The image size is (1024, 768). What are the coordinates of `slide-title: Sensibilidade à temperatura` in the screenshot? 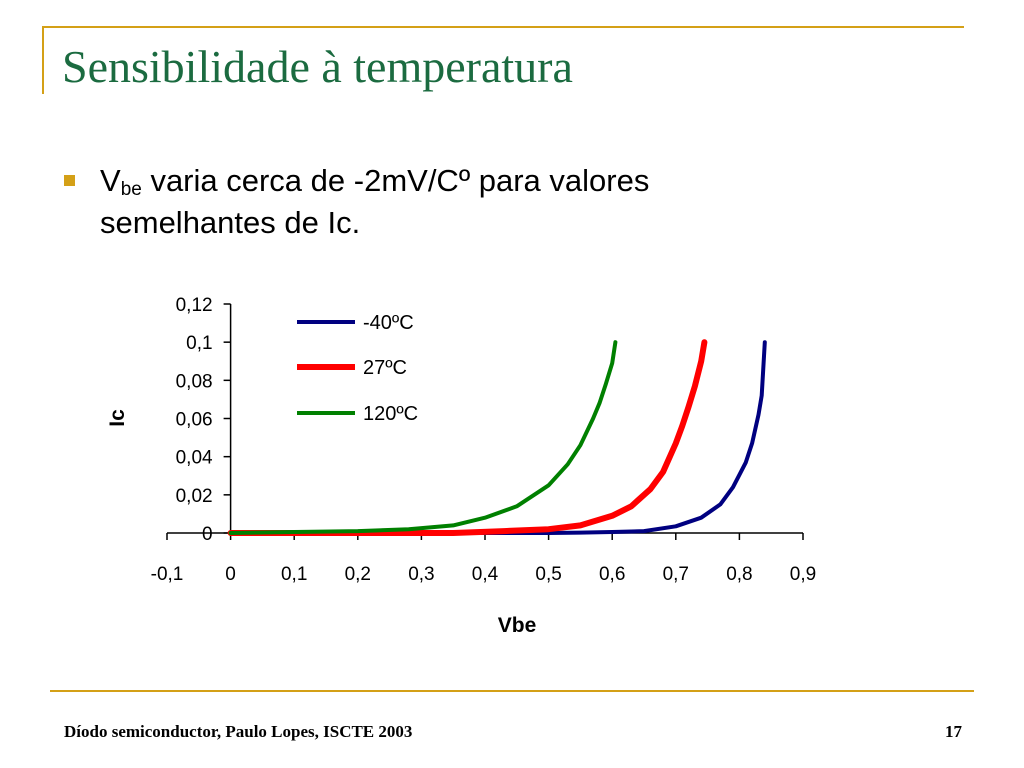 It's located at (317, 66).